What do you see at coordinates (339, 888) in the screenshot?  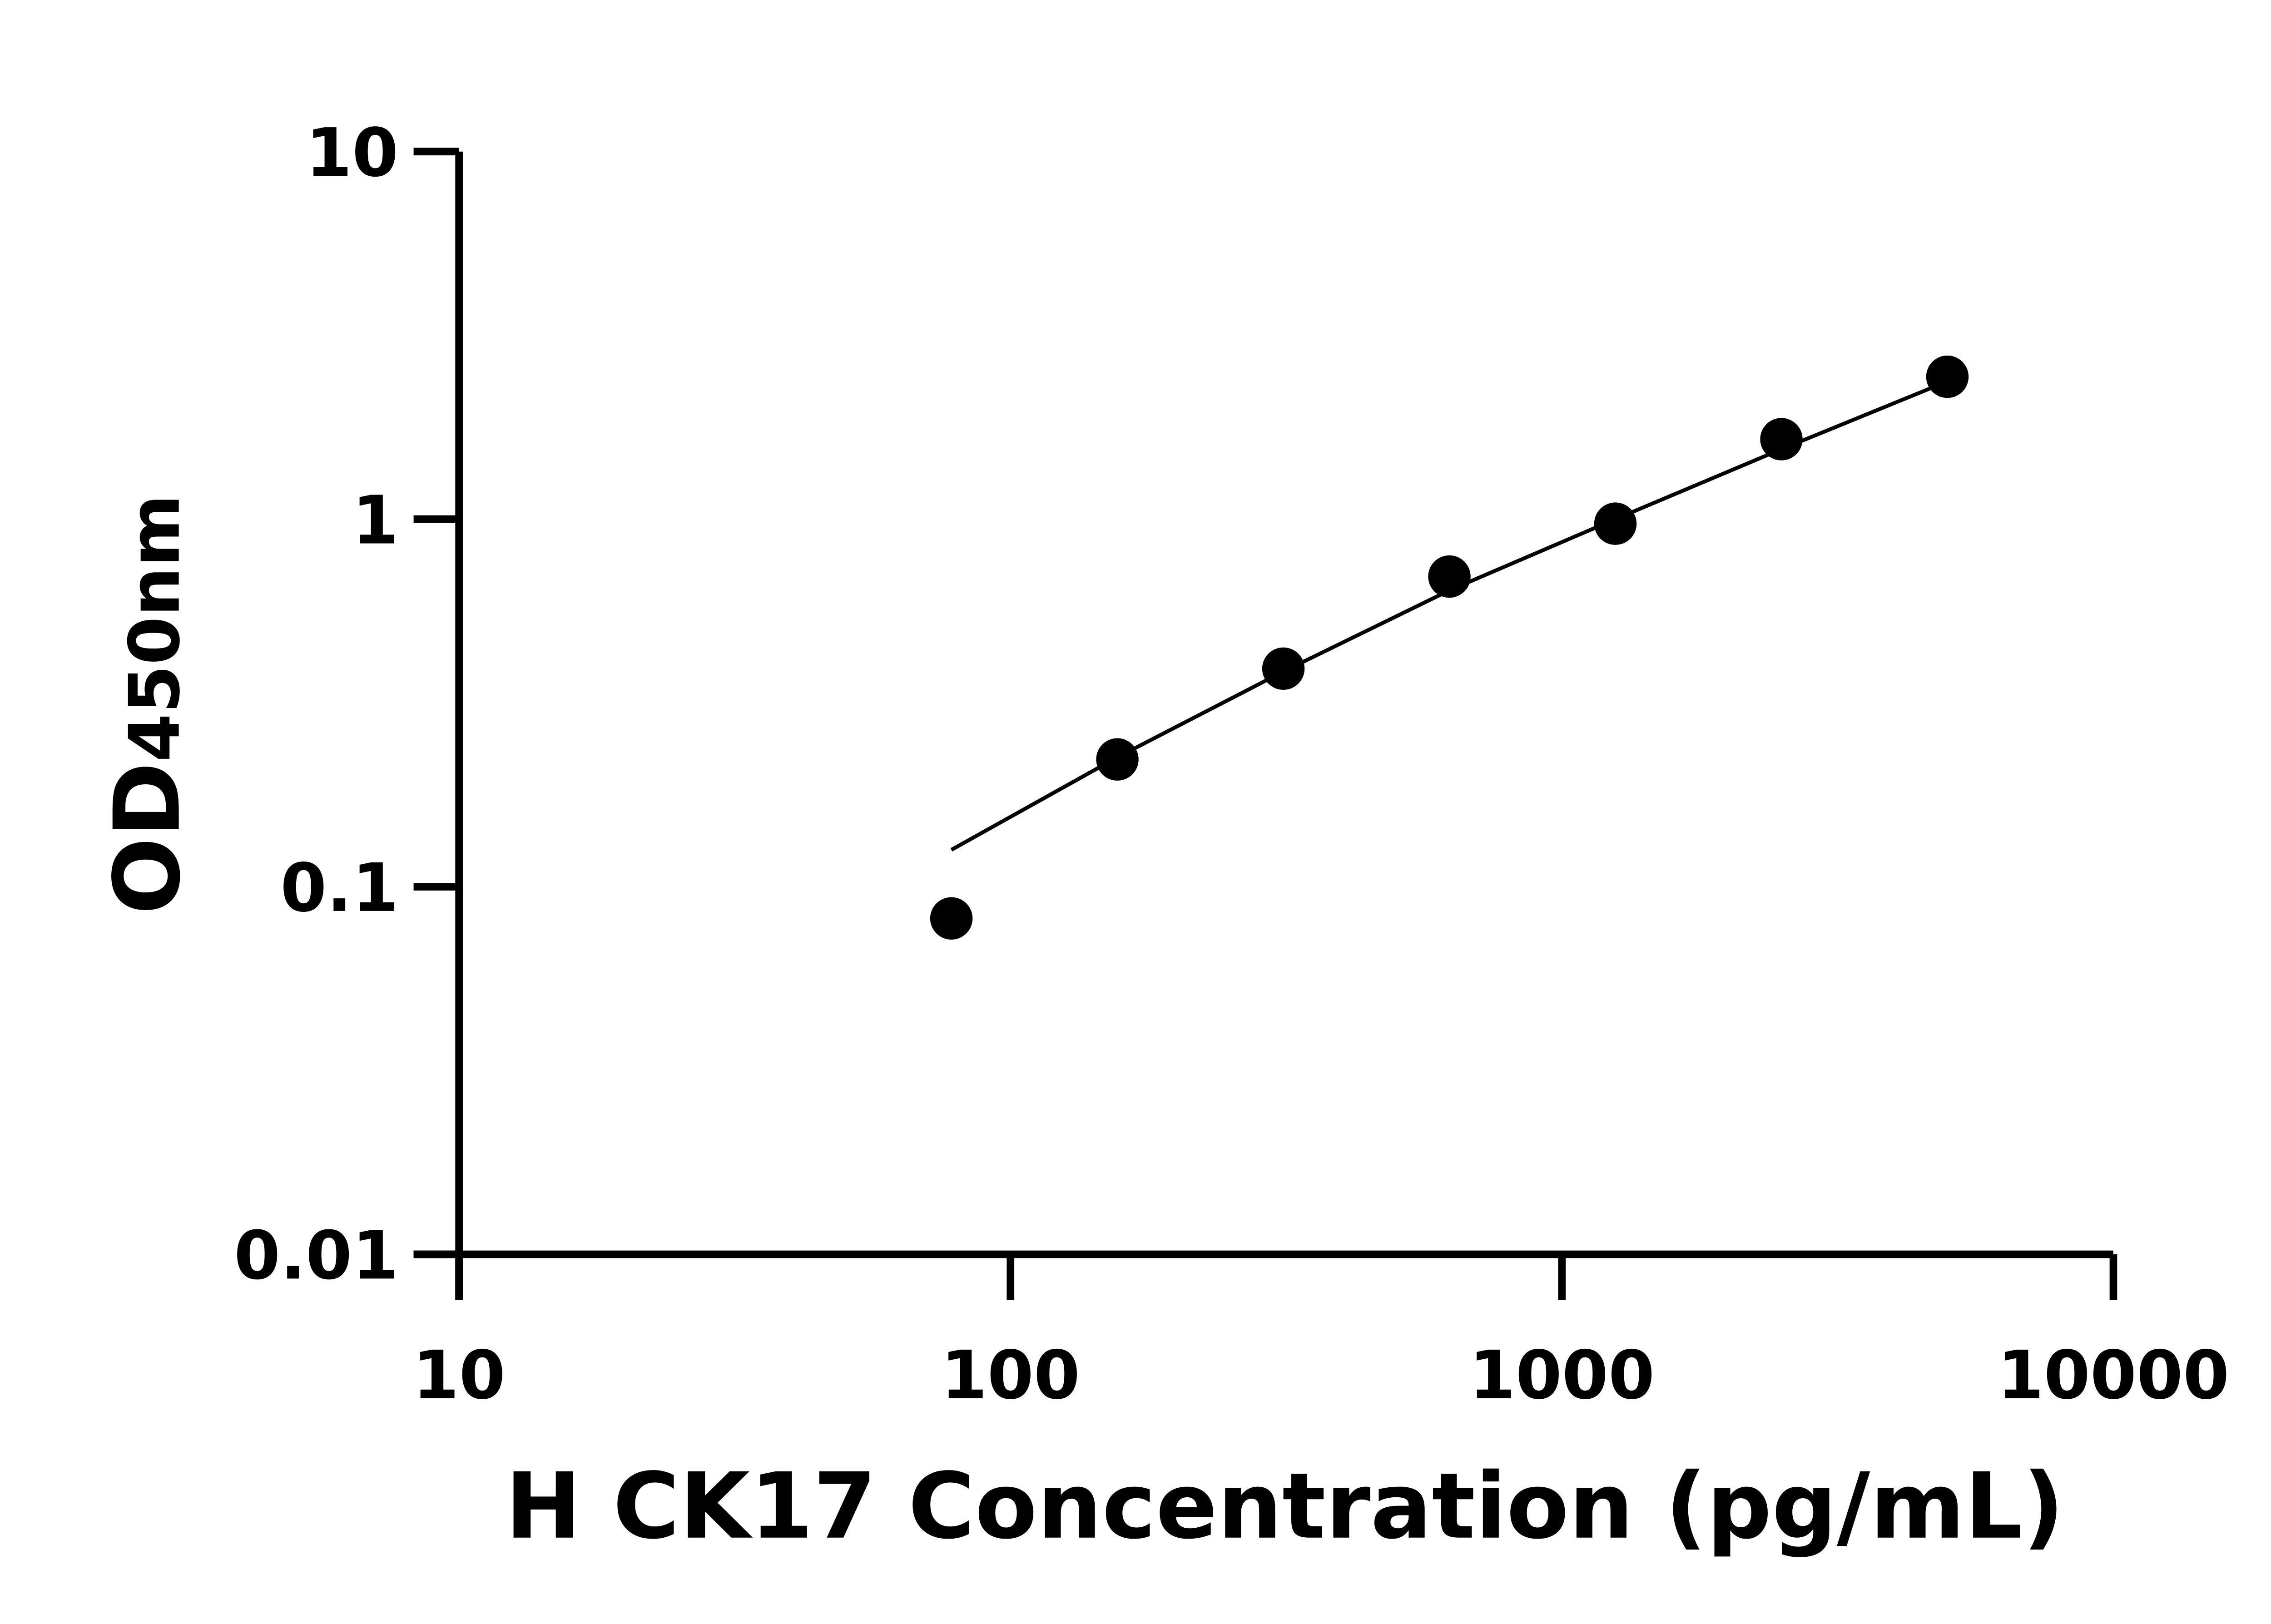 I see `y-tick-label: 0.1` at bounding box center [339, 888].